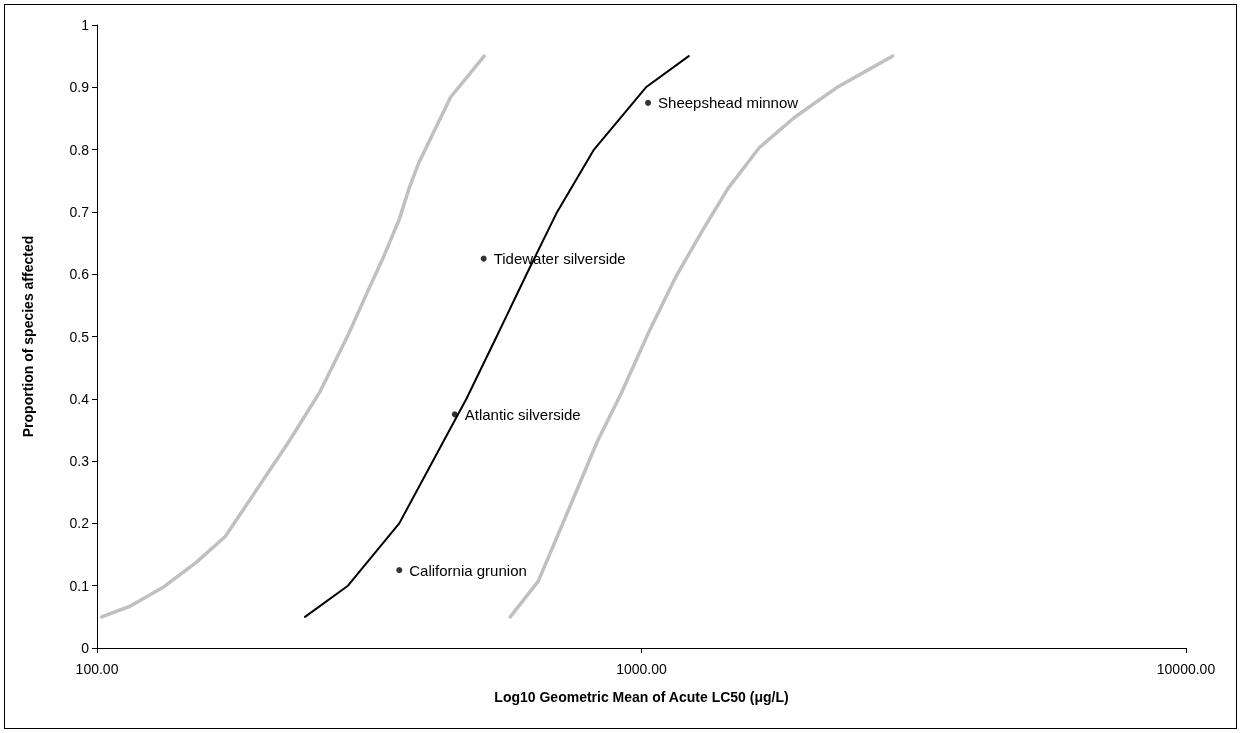 The width and height of the screenshot is (1241, 733). I want to click on y-tick-label: 0.3, so click(79, 461).